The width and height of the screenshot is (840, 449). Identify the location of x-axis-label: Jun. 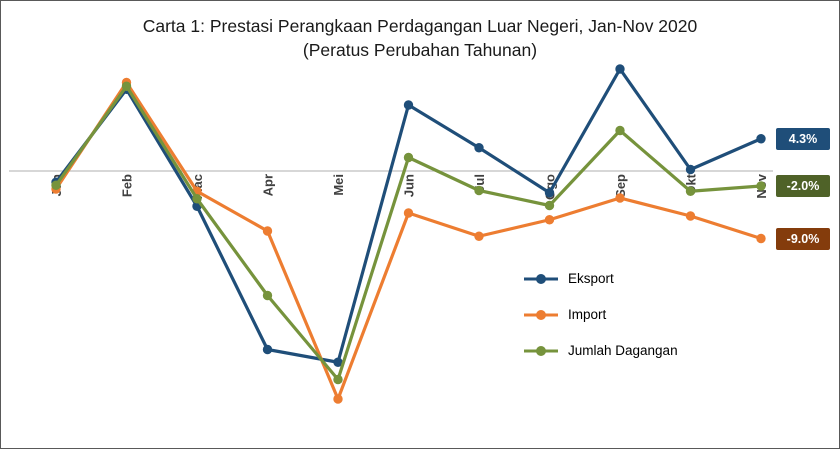
(409, 185).